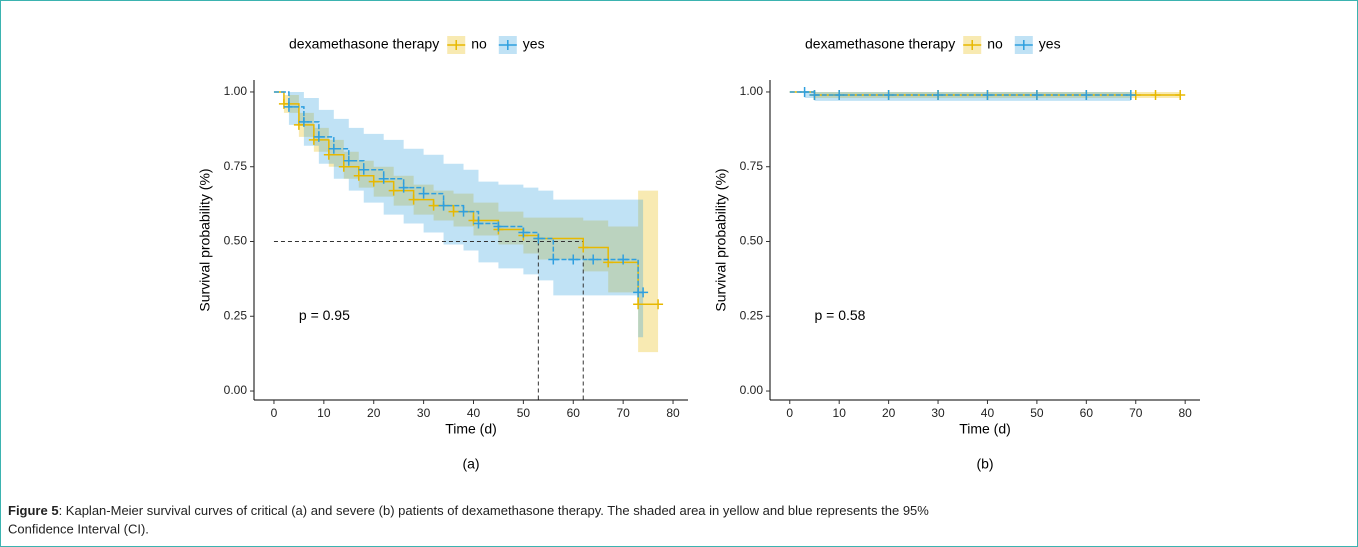  Describe the element at coordinates (78, 528) in the screenshot. I see `caption-text: Confidence Interval (CI).` at that location.